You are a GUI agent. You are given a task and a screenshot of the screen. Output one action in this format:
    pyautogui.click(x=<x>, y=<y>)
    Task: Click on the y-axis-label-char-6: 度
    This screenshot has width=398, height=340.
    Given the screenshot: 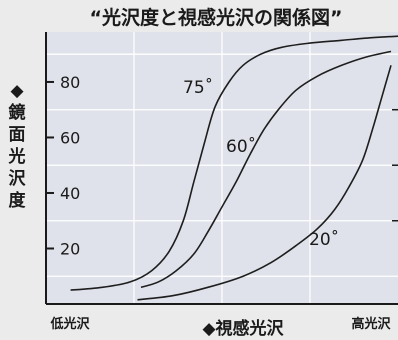 What is the action you would take?
    pyautogui.click(x=18, y=200)
    